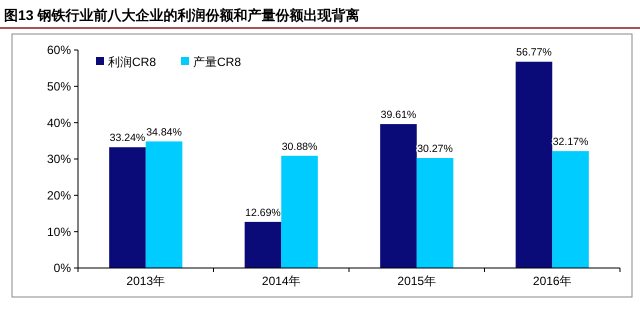 The image size is (640, 321). Describe the element at coordinates (435, 149) in the screenshot. I see `data-label: 30.27%` at that location.